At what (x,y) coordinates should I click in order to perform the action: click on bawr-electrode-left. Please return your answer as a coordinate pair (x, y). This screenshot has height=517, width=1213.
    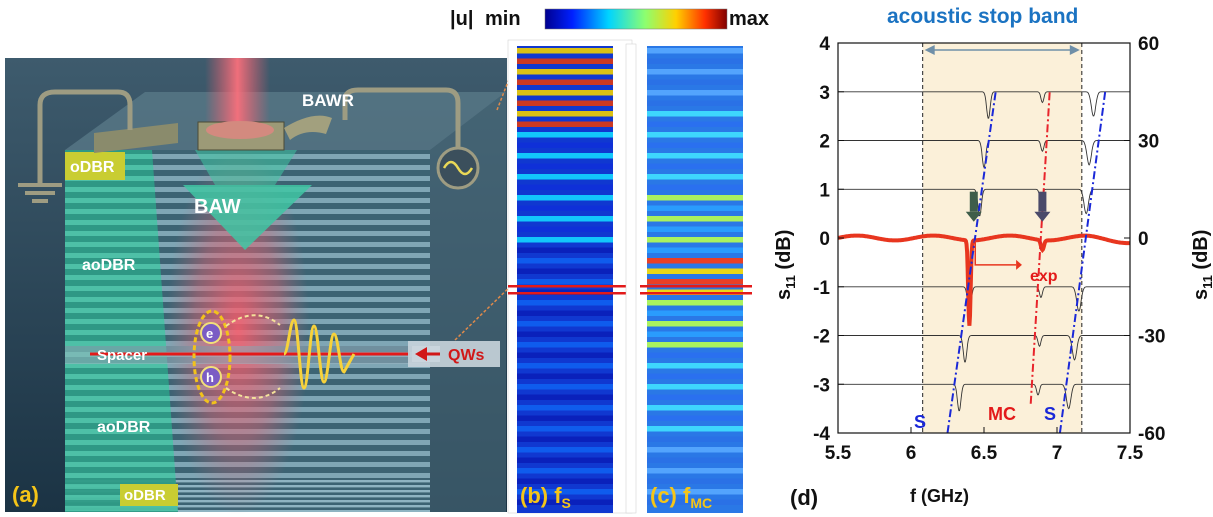
    Looking at the image, I should click on (136, 138).